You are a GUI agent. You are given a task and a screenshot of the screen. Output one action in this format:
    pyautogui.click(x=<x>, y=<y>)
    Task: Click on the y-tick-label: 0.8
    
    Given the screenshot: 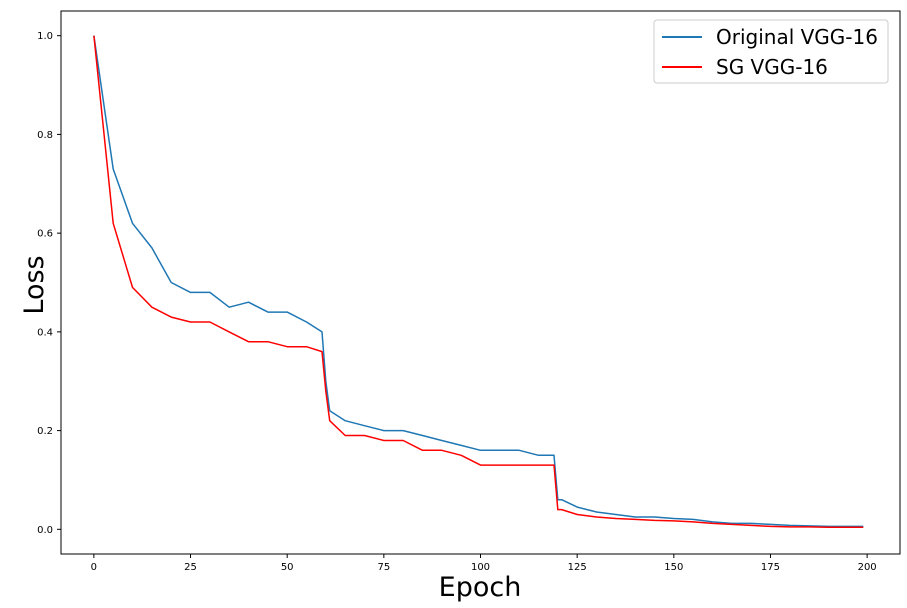 What is the action you would take?
    pyautogui.click(x=45, y=135)
    